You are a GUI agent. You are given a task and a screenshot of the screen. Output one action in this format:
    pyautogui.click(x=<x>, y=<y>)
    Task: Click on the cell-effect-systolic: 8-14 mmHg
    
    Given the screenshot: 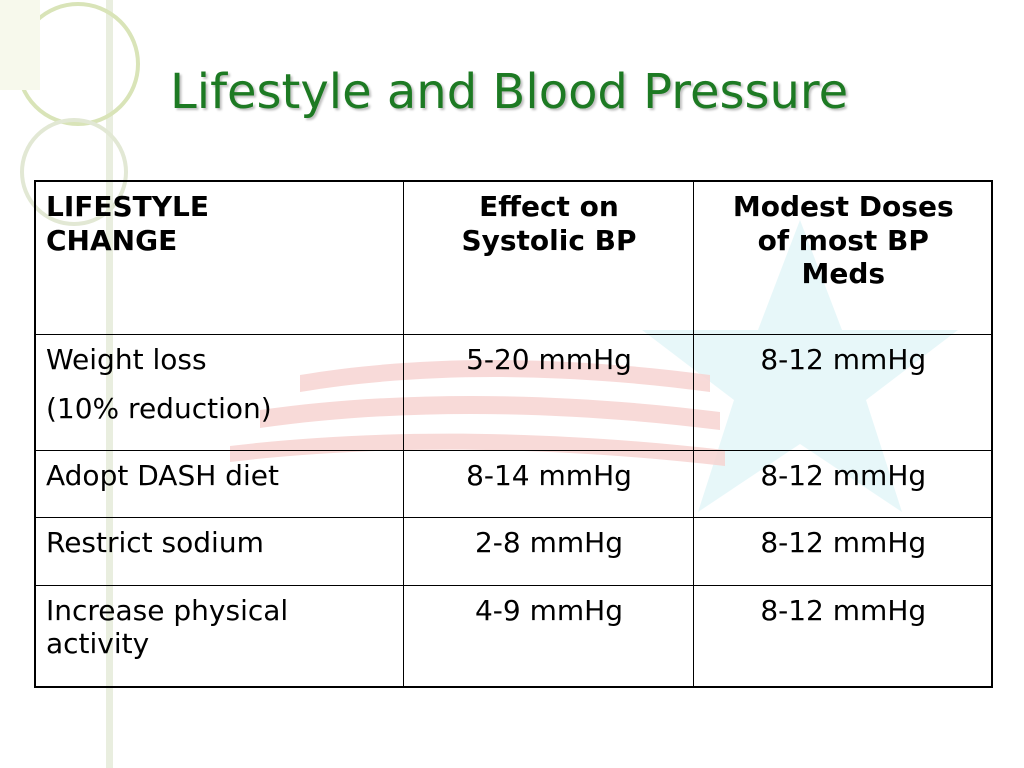 What is the action you would take?
    pyautogui.click(x=548, y=483)
    